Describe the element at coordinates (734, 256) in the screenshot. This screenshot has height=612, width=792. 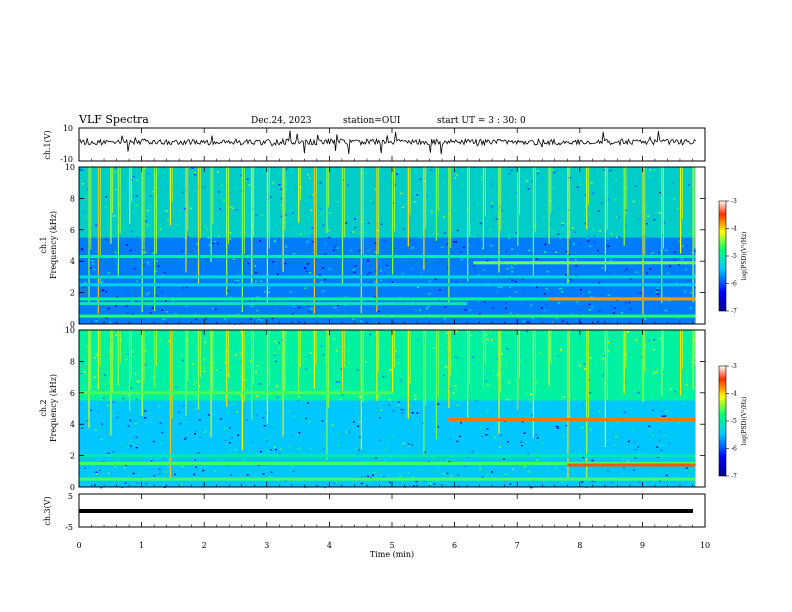
I see `colorbar-tick-label: -5` at that location.